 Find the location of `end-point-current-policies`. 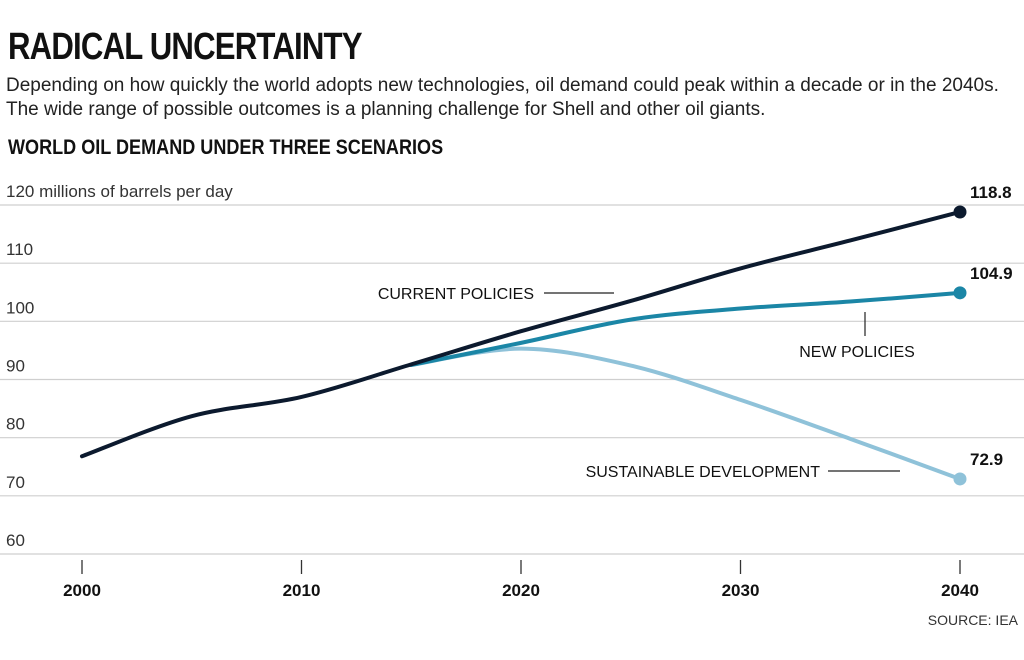

end-point-current-policies is located at coordinates (960, 212).